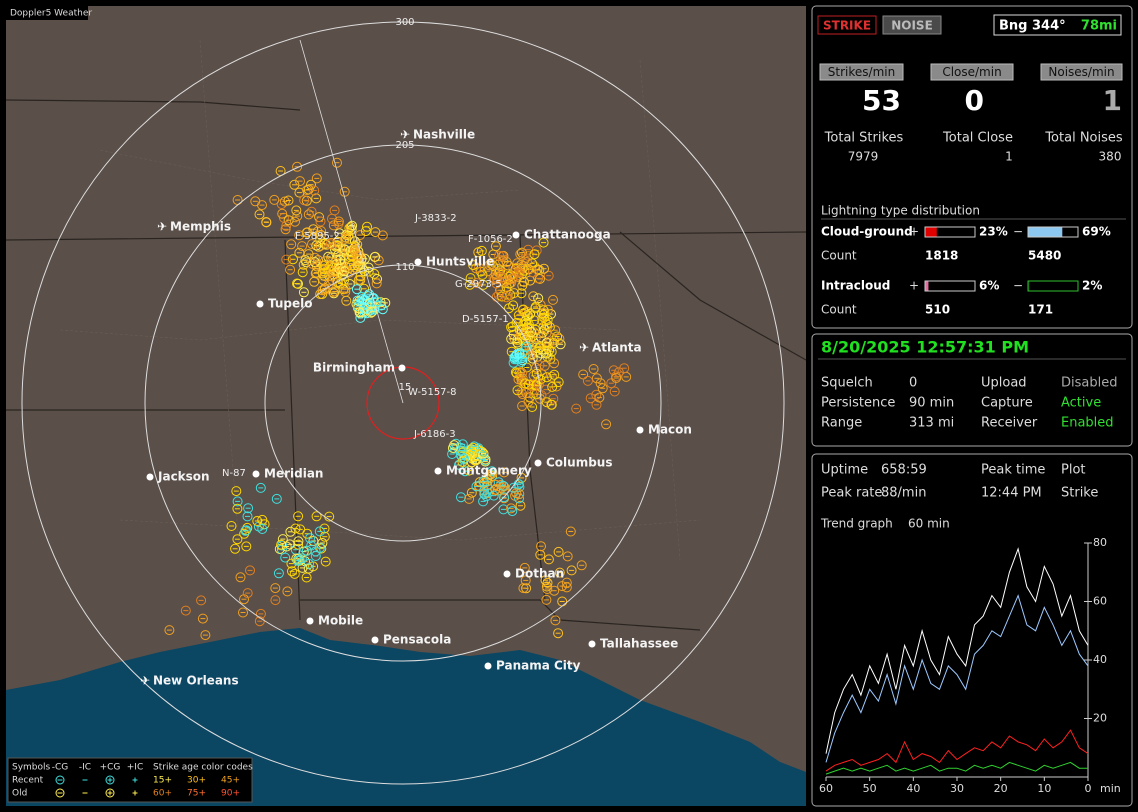  What do you see at coordinates (162, 794) in the screenshot?
I see `legend-age: 60+` at bounding box center [162, 794].